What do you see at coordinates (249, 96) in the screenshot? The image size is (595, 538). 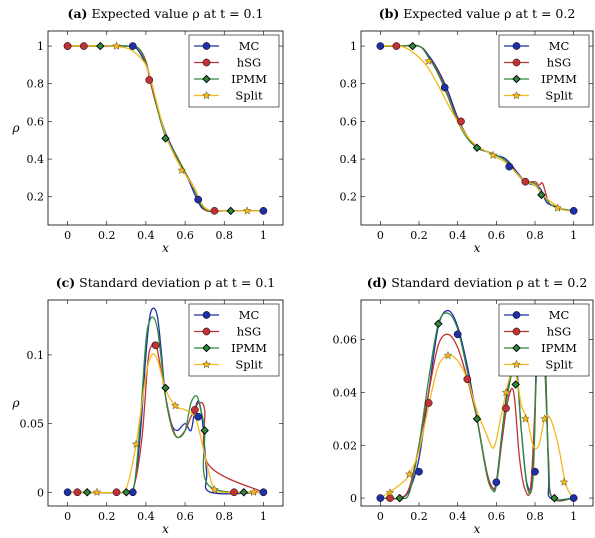 I see `legend-label: Split` at bounding box center [249, 96].